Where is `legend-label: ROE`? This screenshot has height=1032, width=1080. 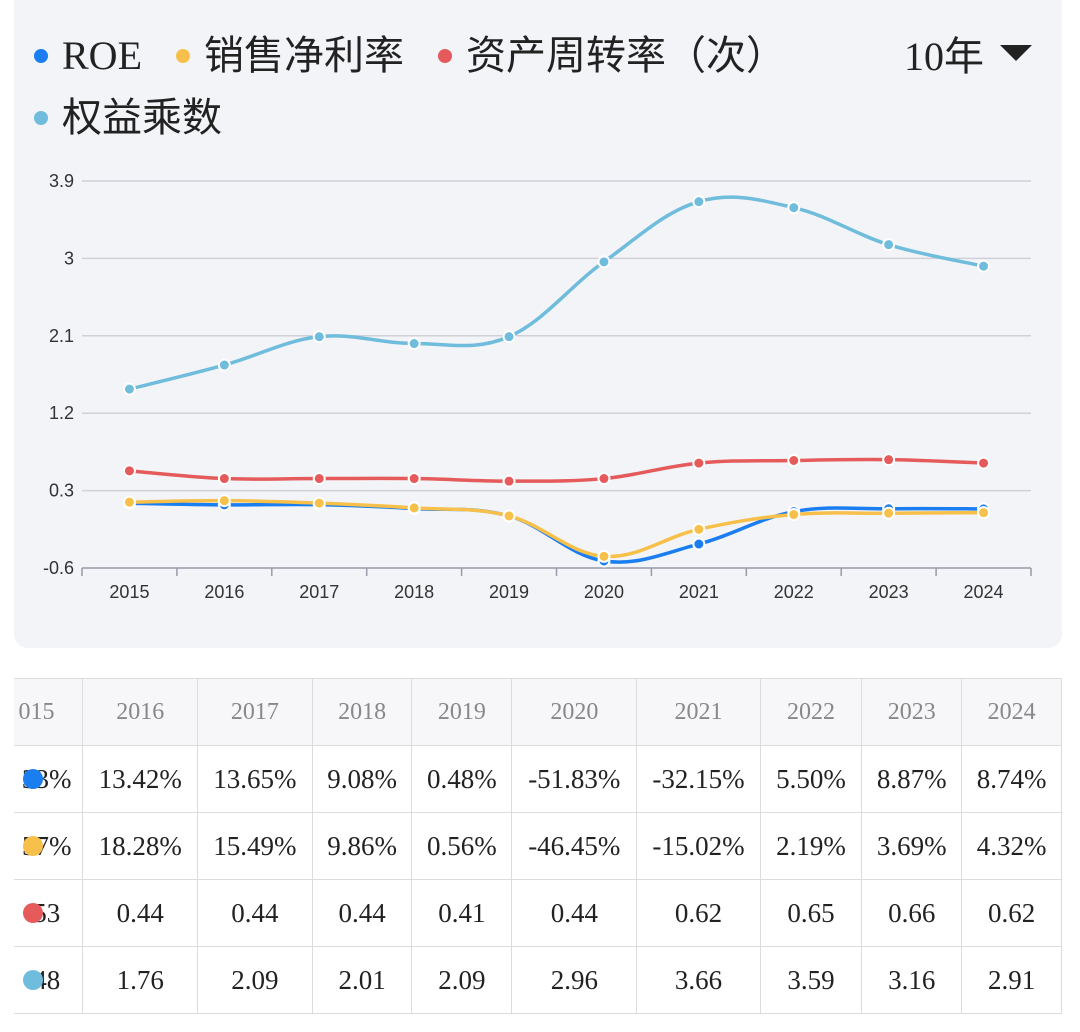
legend-label: ROE is located at coordinates (102, 55).